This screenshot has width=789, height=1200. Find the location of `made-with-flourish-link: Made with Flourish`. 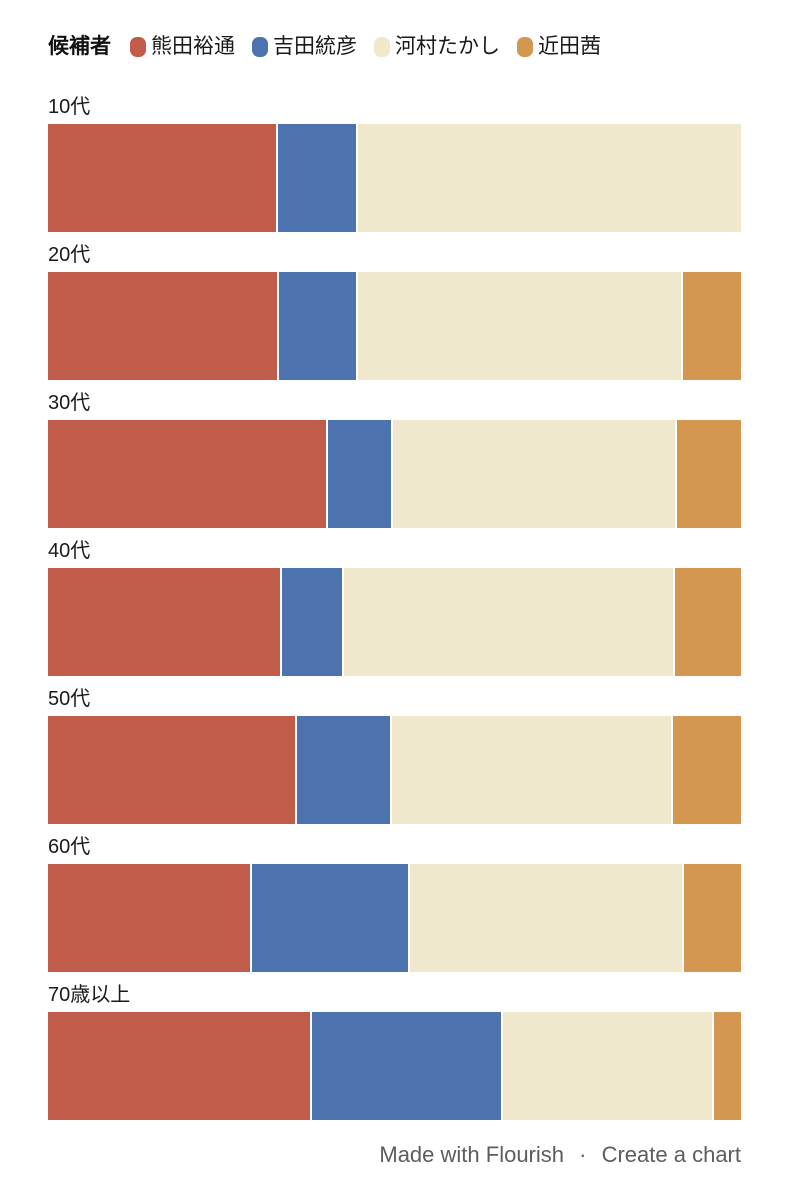

made-with-flourish-link: Made with Flourish is located at coordinates (472, 1154).